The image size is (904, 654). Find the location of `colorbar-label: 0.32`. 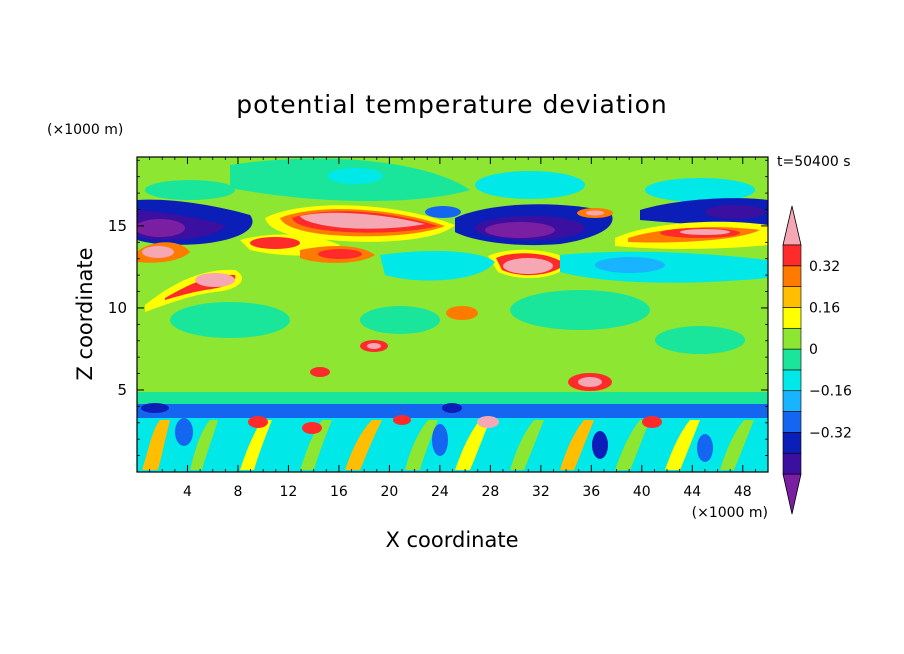

colorbar-label: 0.32 is located at coordinates (824, 267).